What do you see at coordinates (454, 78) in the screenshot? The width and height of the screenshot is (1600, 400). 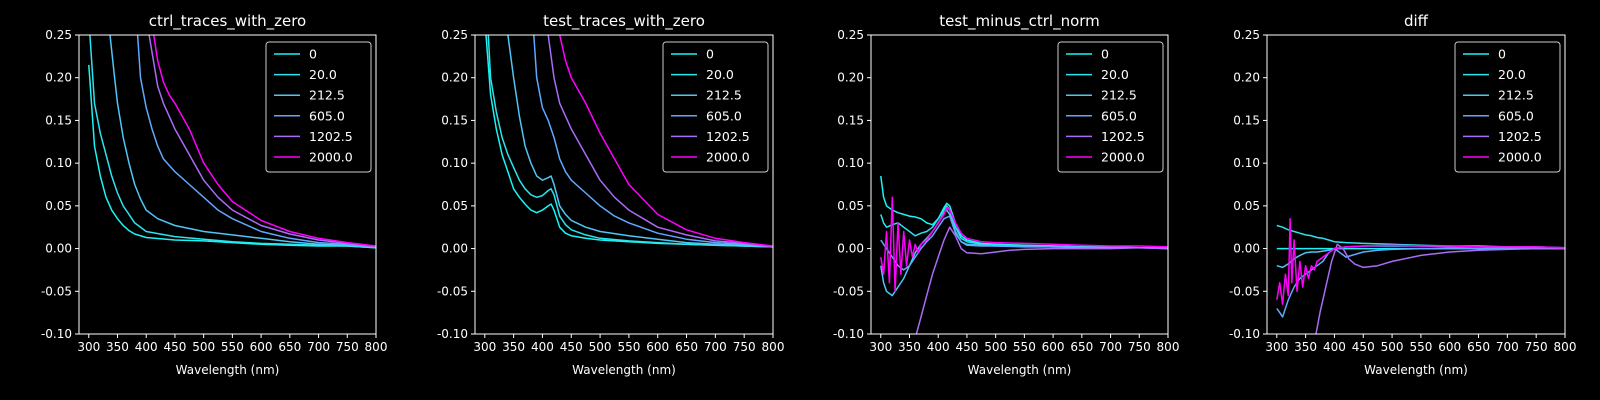 I see `y-tick-label: 0.20` at bounding box center [454, 78].